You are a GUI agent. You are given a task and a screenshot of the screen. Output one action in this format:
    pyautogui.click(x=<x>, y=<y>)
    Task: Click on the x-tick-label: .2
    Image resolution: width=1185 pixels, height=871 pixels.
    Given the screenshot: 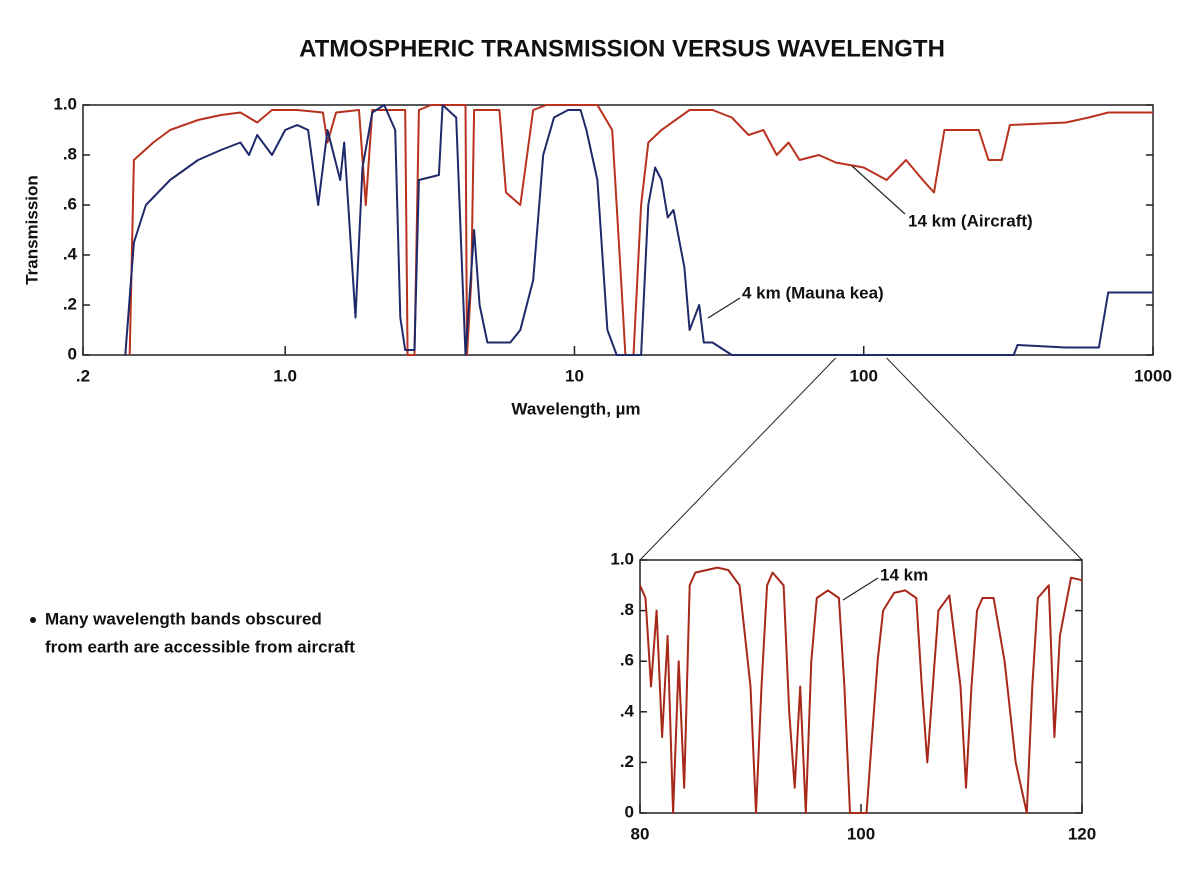 What is the action you would take?
    pyautogui.click(x=83, y=375)
    